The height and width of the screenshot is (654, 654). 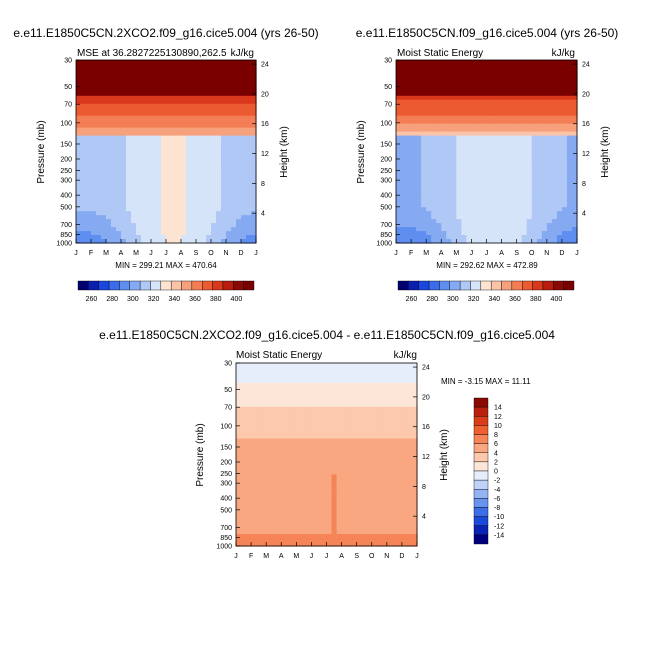 What do you see at coordinates (66, 207) in the screenshot?
I see `ytick-label: 500` at bounding box center [66, 207].